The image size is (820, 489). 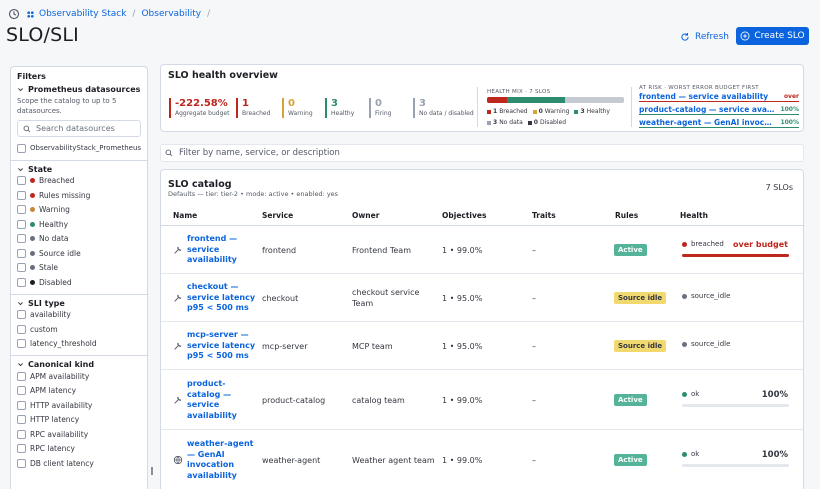 I want to click on slo-name-line: mcp-server —, so click(x=218, y=335).